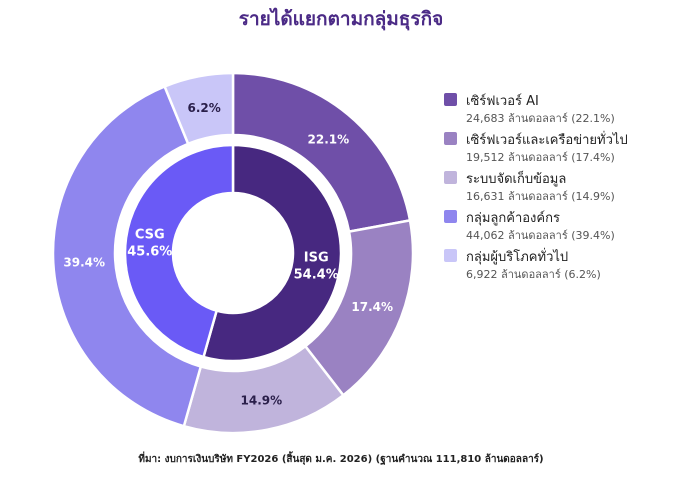 The width and height of the screenshot is (682, 483). Describe the element at coordinates (150, 234) in the screenshot. I see `inner-ring-segment-label: CSG` at that location.